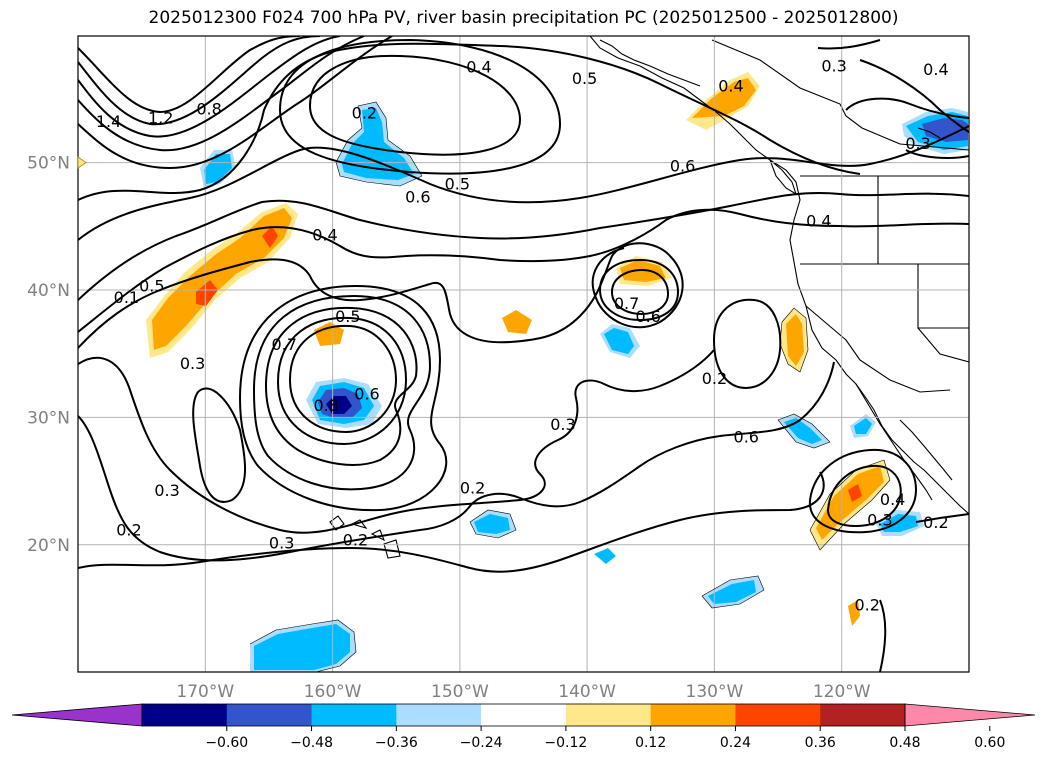 The image size is (1047, 765). What do you see at coordinates (715, 692) in the screenshot?
I see `lon-label-130w: 130°W` at bounding box center [715, 692].